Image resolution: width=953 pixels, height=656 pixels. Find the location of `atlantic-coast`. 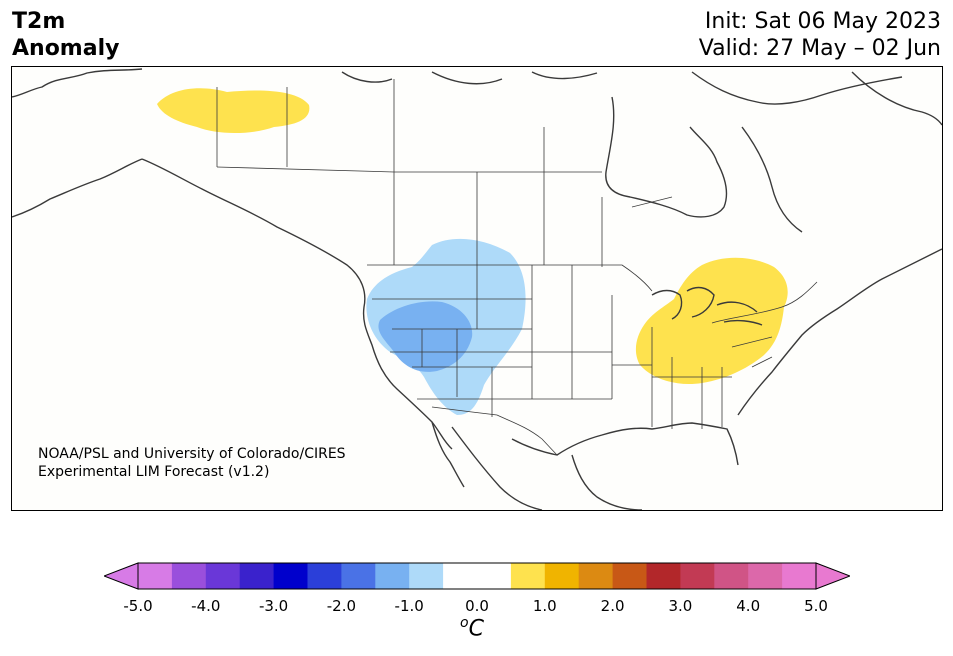

atlantic-coast is located at coordinates (839, 332).